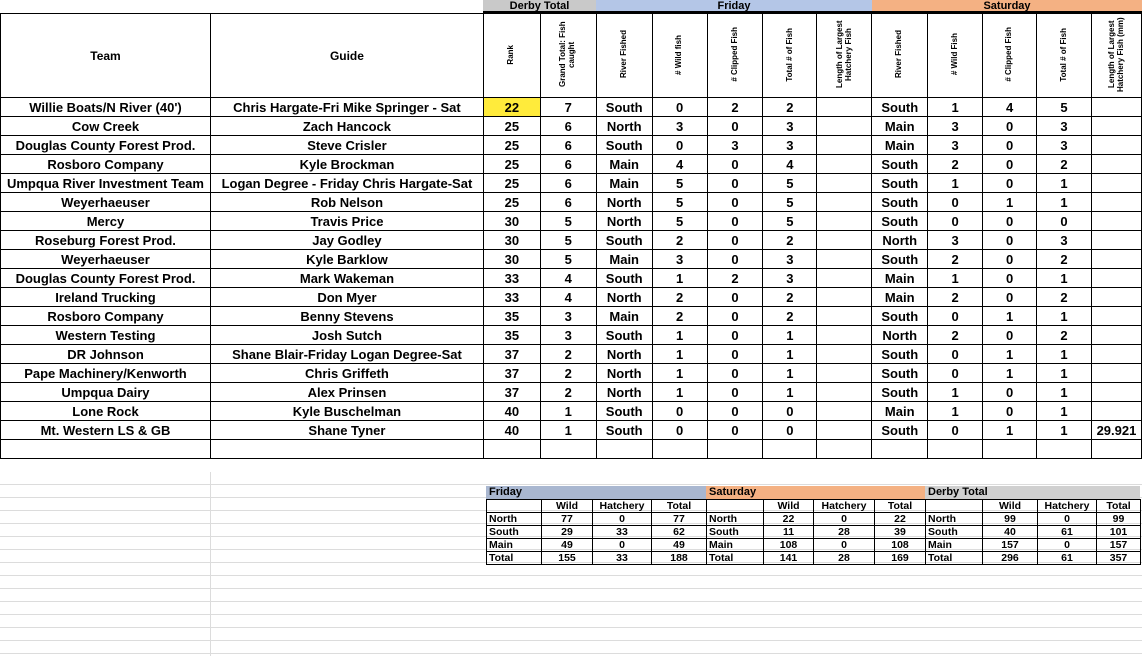 Image resolution: width=1142 pixels, height=656 pixels. I want to click on summary-cell: 101, so click(1118, 532).